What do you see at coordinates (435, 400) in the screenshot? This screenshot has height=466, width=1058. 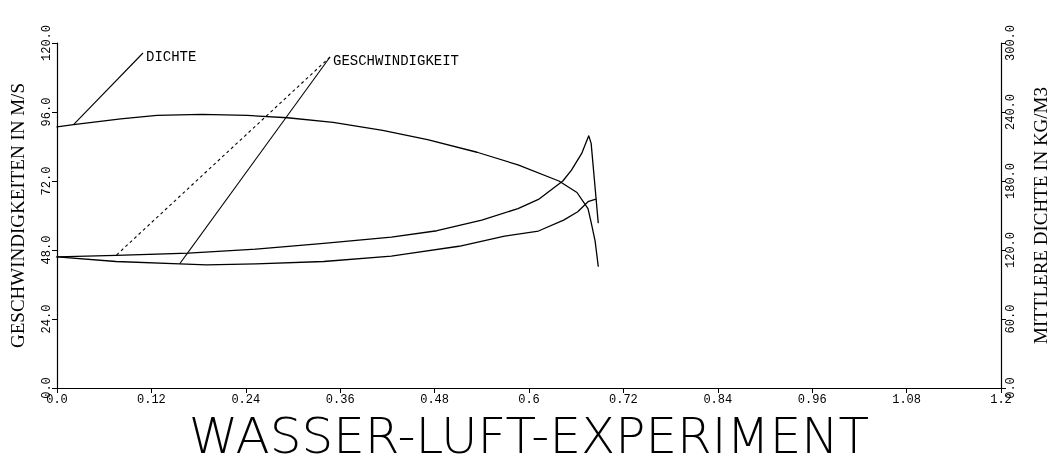 I see `x-tick-label: 0.48` at bounding box center [435, 400].